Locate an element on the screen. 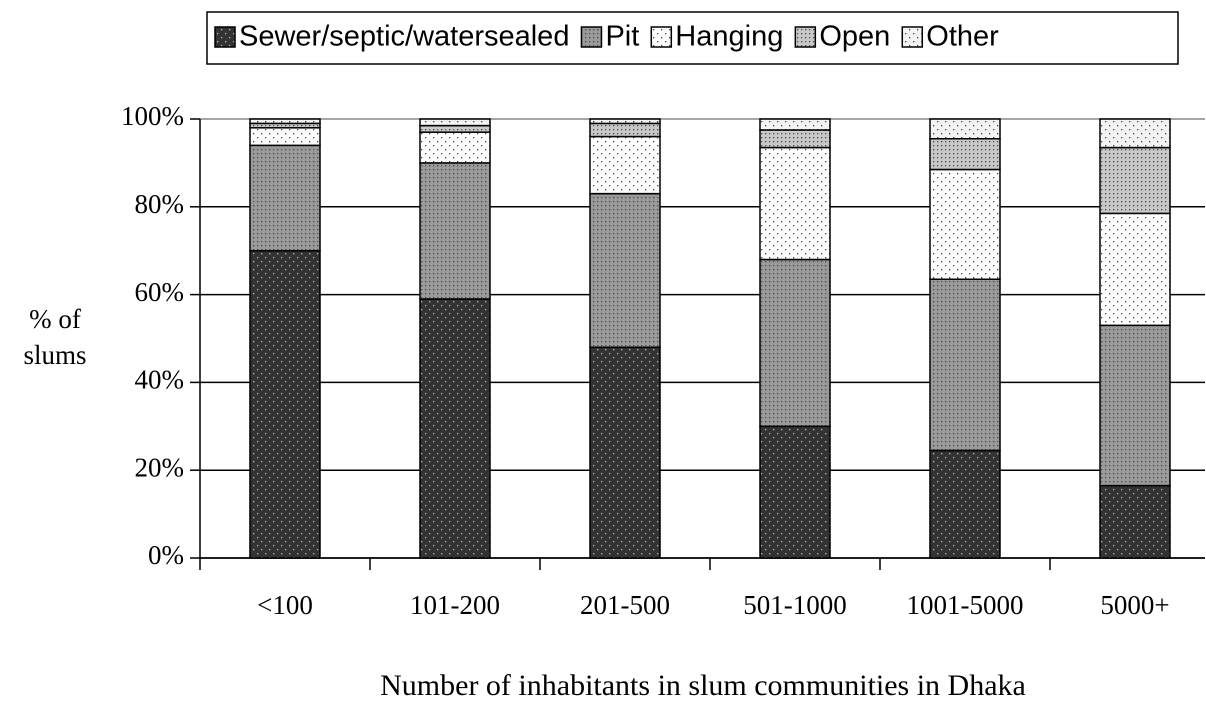 The height and width of the screenshot is (702, 1206). x-tick-label: 101-200 is located at coordinates (455, 605).